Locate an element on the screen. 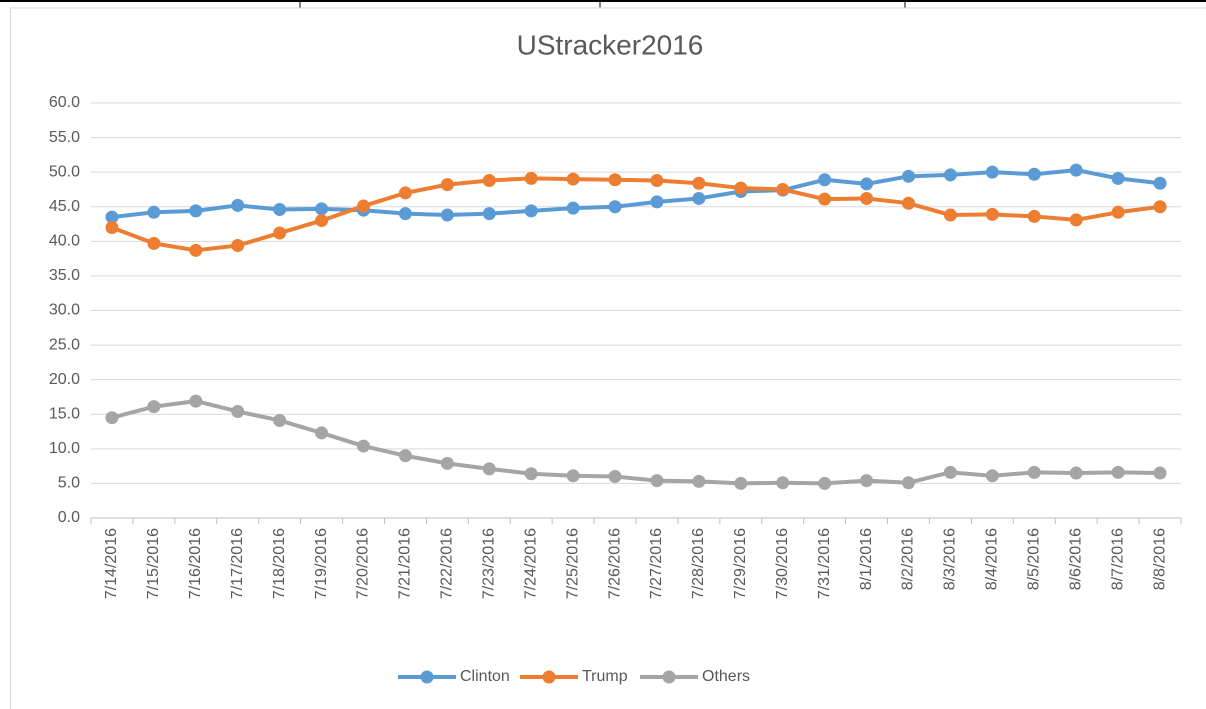 Image resolution: width=1206 pixels, height=709 pixels. x-tick-label: 8/7/2016 is located at coordinates (1117, 559).